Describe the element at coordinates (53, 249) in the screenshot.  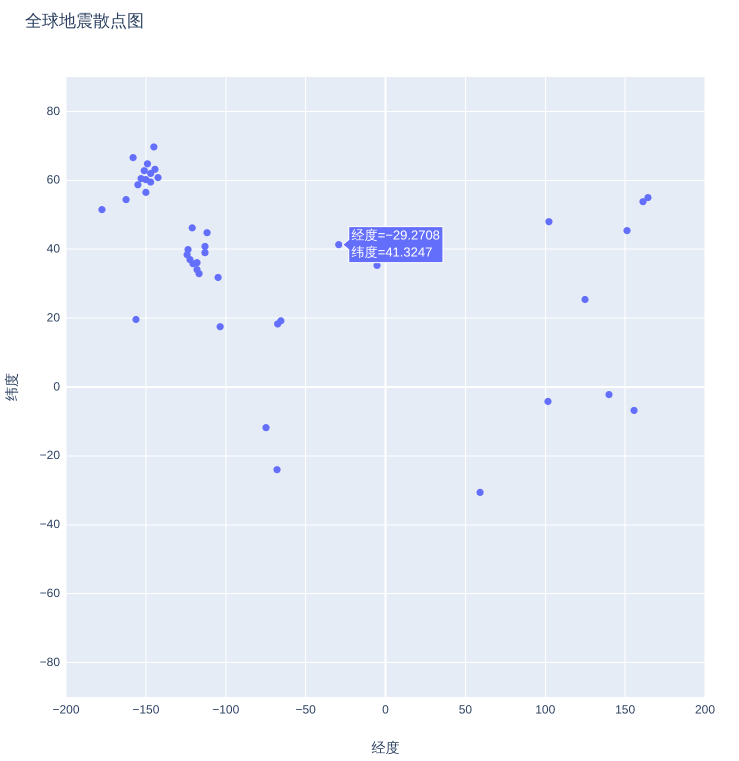
I see `y-tick-label: 40` at that location.